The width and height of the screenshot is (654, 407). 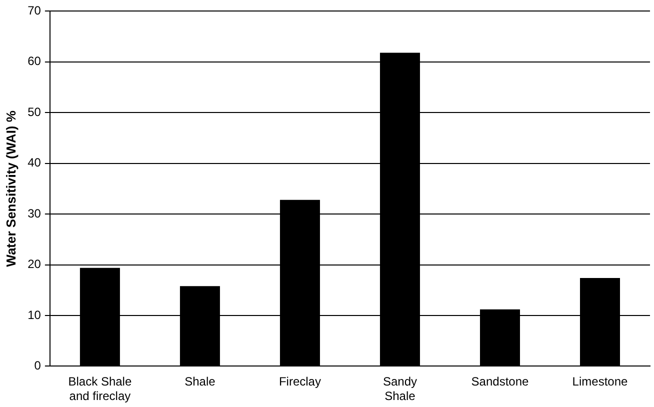 What do you see at coordinates (35, 11) in the screenshot?
I see `y-tick-label: 70` at bounding box center [35, 11].